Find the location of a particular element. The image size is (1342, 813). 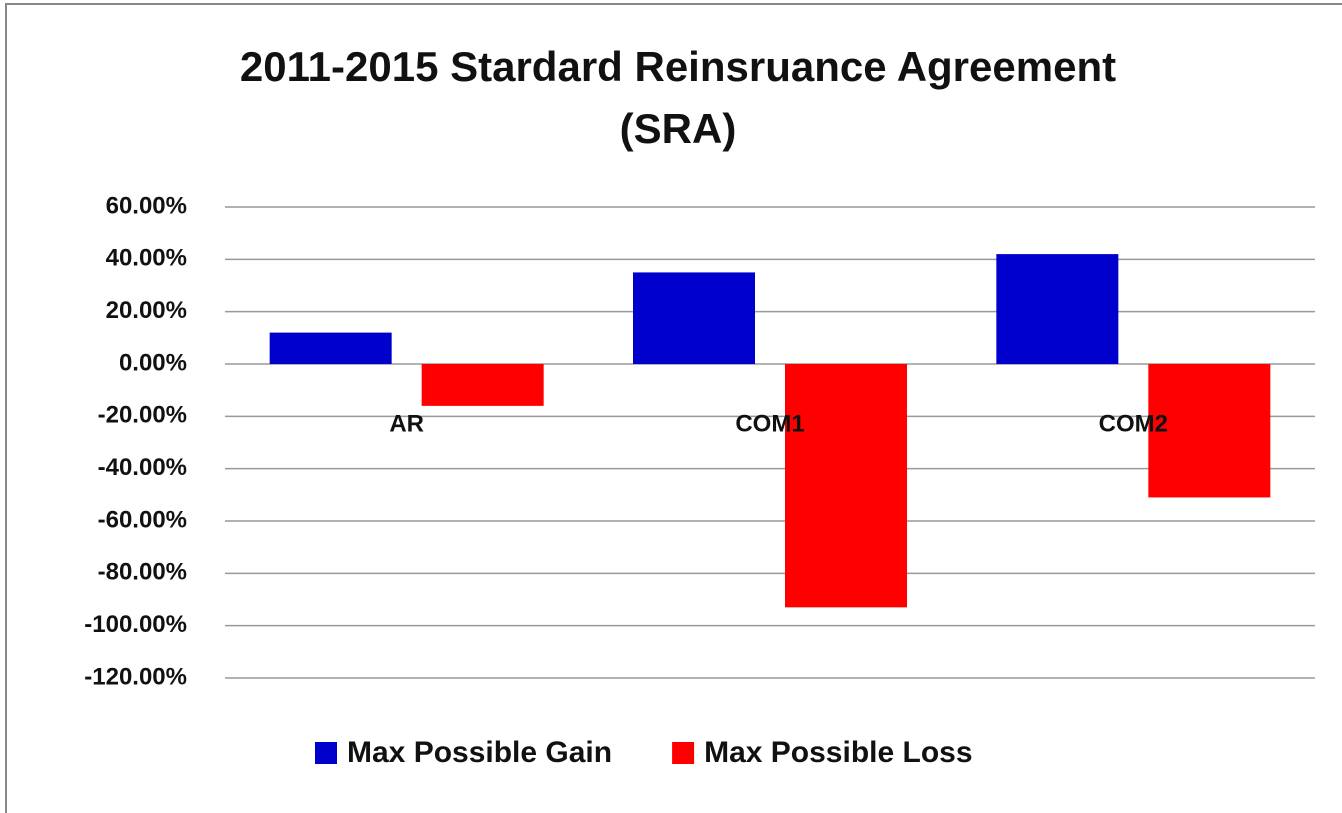

y-tick-label: -20.00% is located at coordinates (142, 415).